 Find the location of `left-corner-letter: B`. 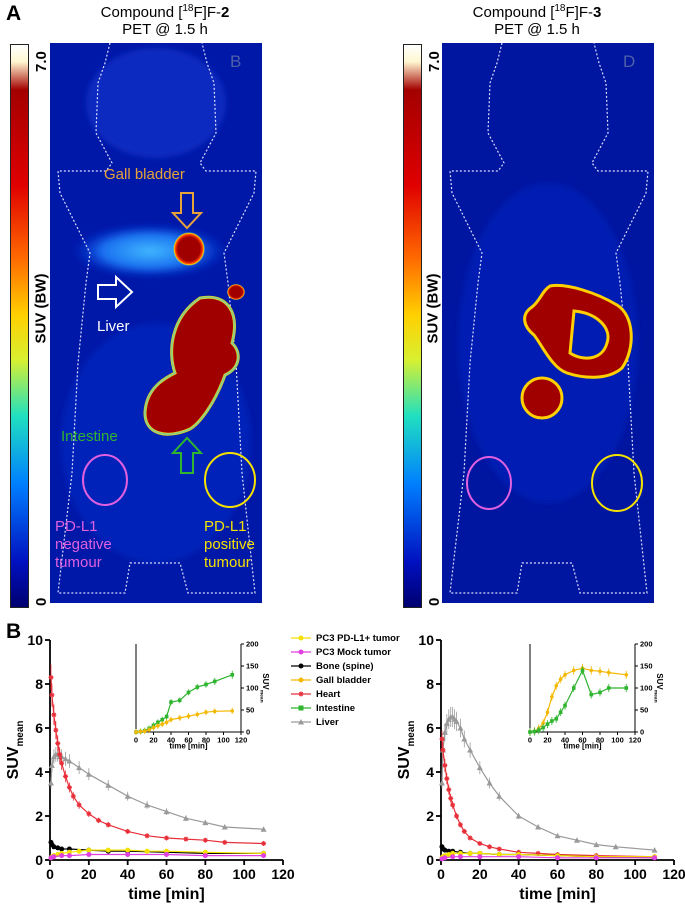

left-corner-letter: B is located at coordinates (236, 61).